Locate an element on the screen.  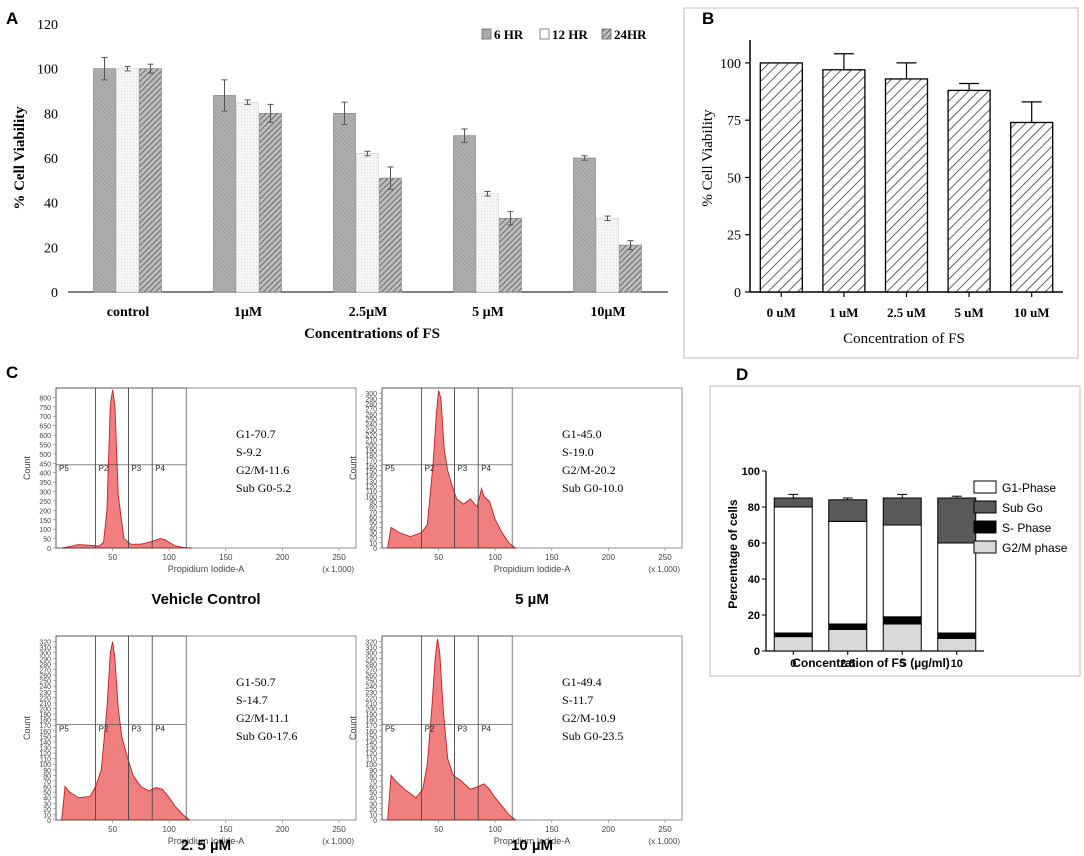
chart-a-ytick: 100 is located at coordinates (47, 70).